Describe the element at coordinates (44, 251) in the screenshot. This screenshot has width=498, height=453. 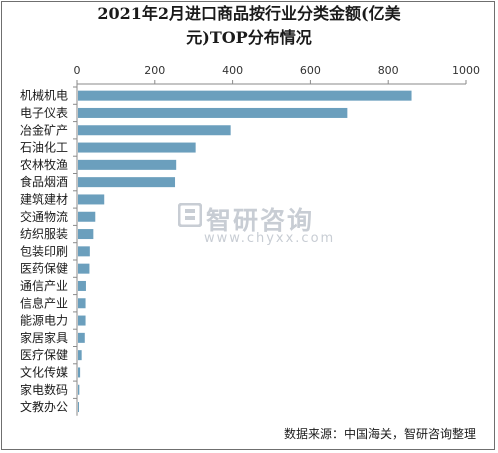
I see `category-label-9: 包装印刷` at that location.